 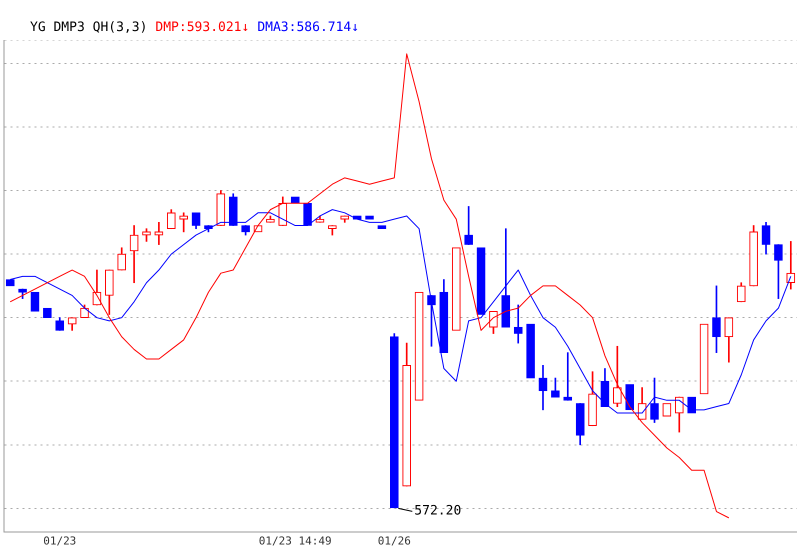 I want to click on annotation: 572.20, so click(x=438, y=511).